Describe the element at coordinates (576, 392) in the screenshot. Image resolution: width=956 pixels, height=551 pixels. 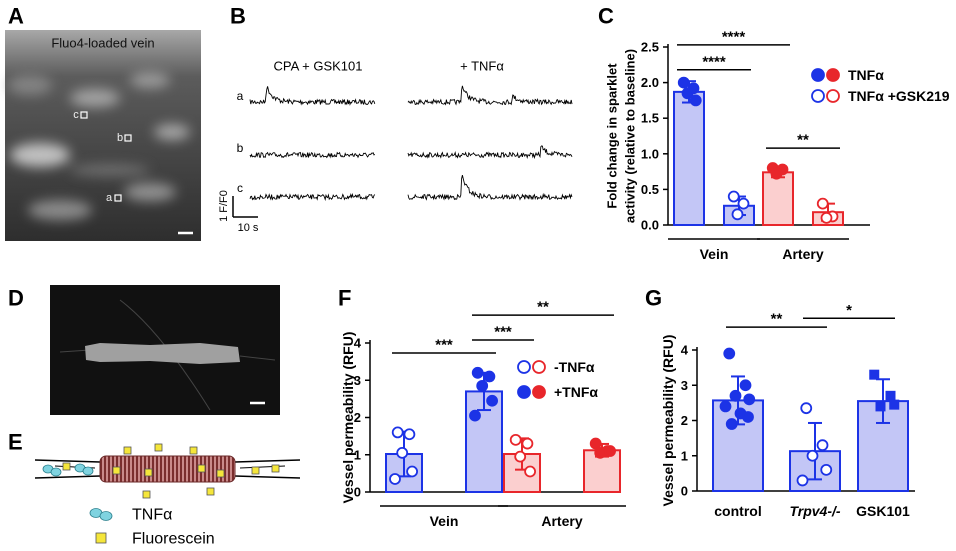
I see `legend-label: +TNFα` at that location.